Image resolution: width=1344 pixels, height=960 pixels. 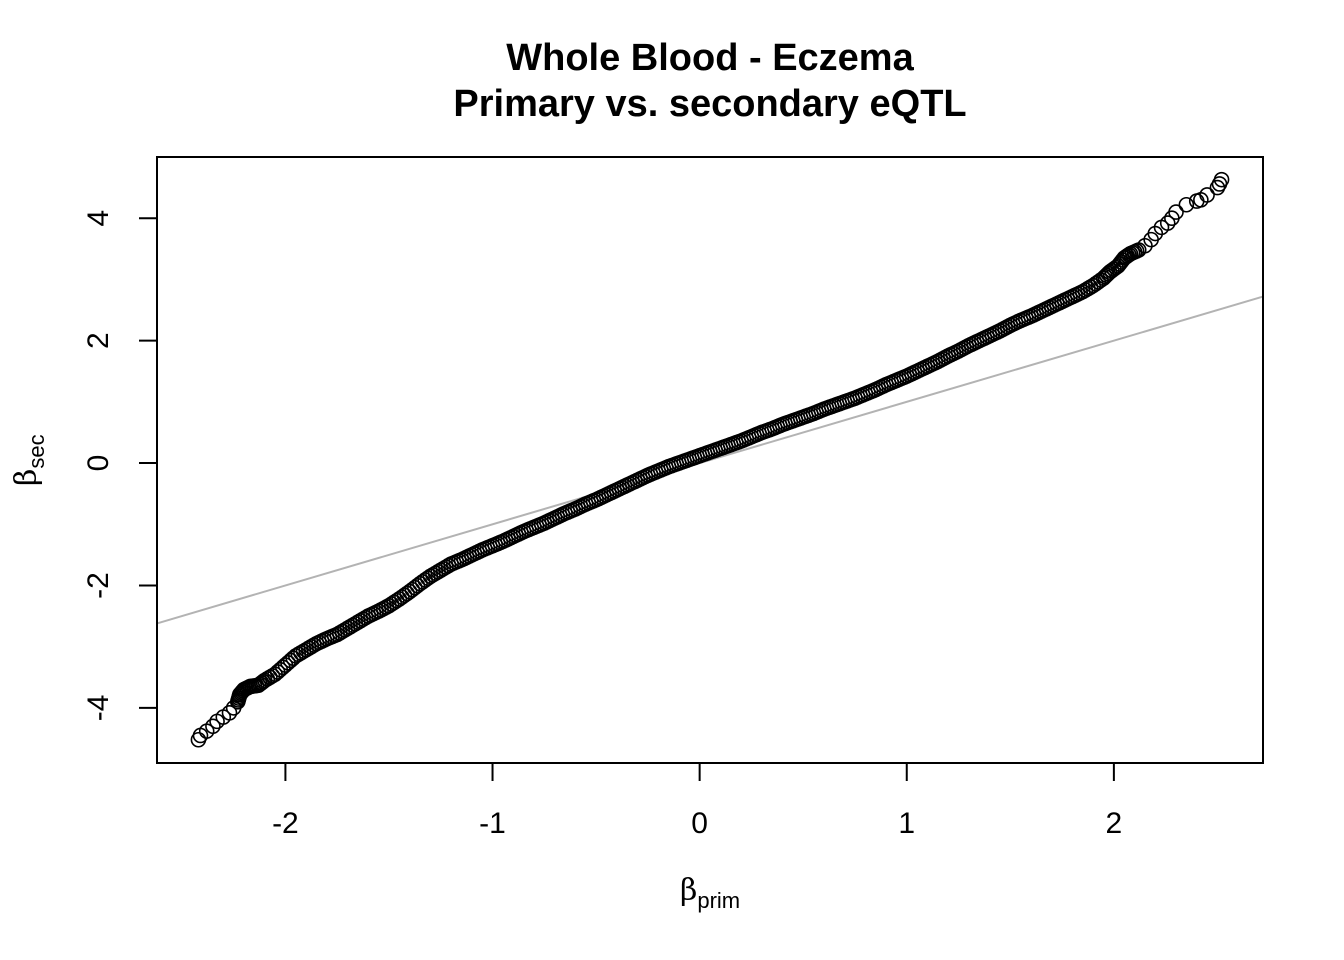 I want to click on x-tick-label: -1, so click(x=492, y=823).